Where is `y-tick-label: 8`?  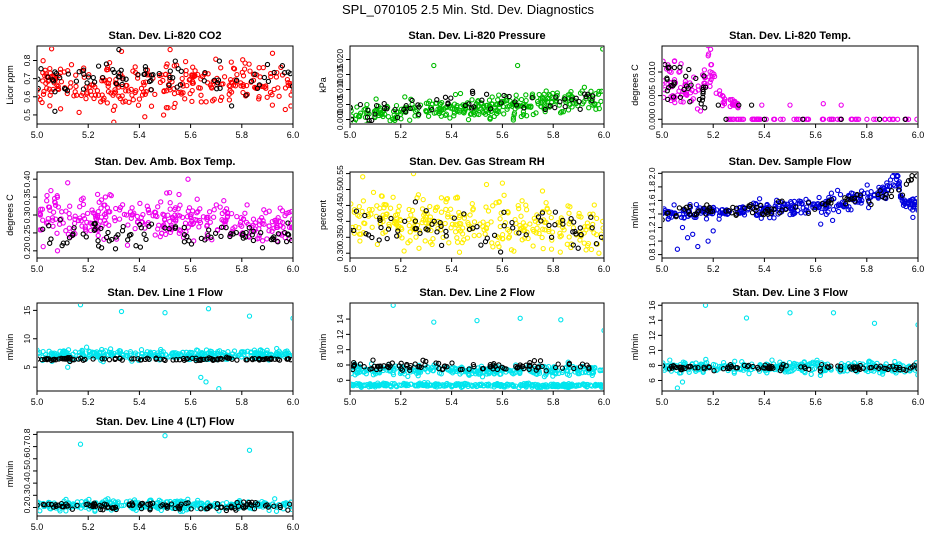
y-tick-label: 8 is located at coordinates (340, 364).